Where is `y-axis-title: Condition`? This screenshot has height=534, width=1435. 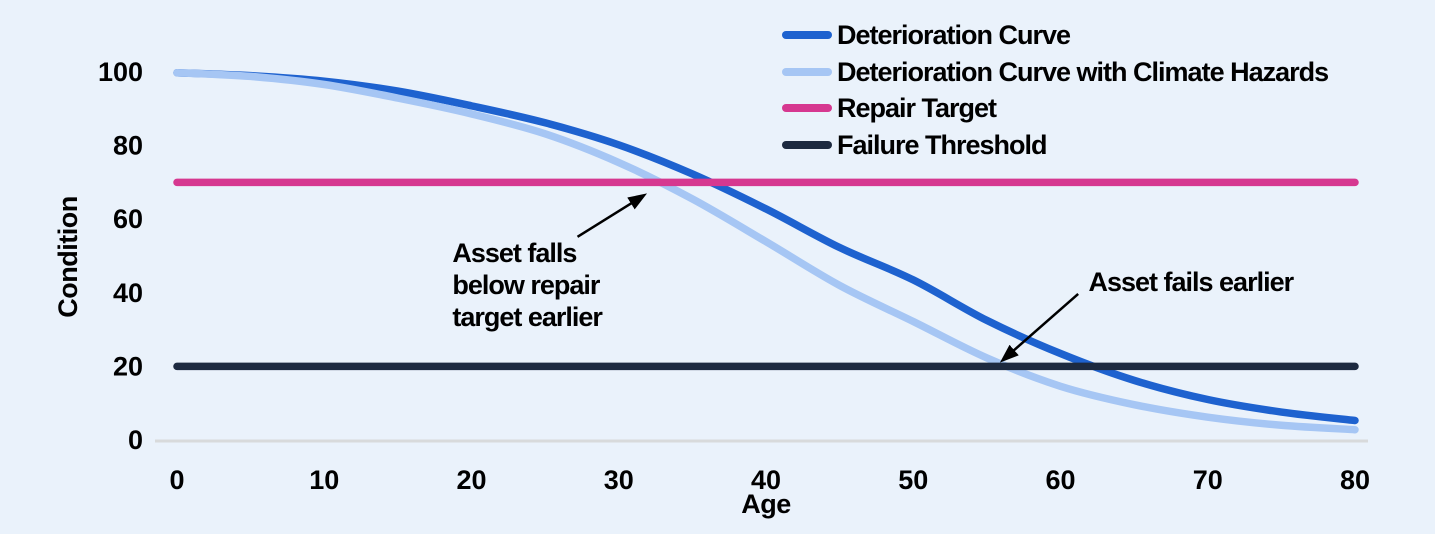
y-axis-title: Condition is located at coordinates (68, 256).